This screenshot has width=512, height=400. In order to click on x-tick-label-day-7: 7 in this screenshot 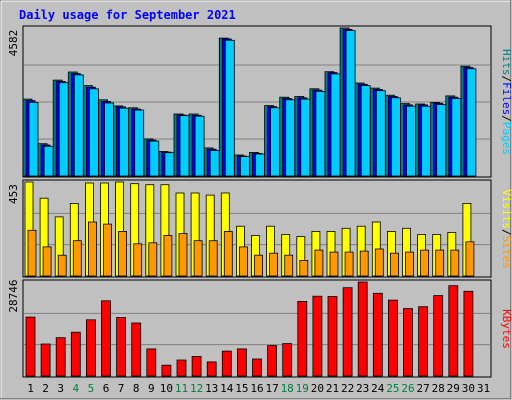, I will do `click(121, 388)`.